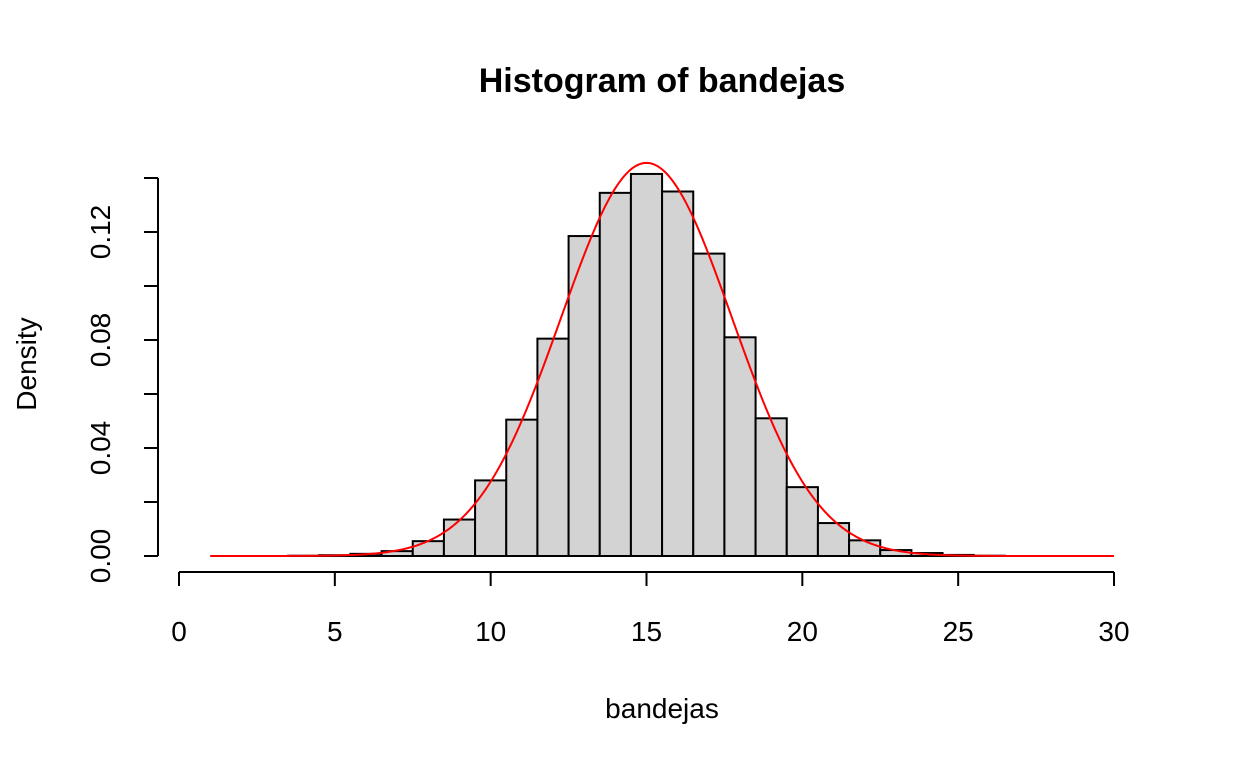 The width and height of the screenshot is (1248, 768). What do you see at coordinates (1113, 631) in the screenshot?
I see `x-tick-label: 30` at bounding box center [1113, 631].